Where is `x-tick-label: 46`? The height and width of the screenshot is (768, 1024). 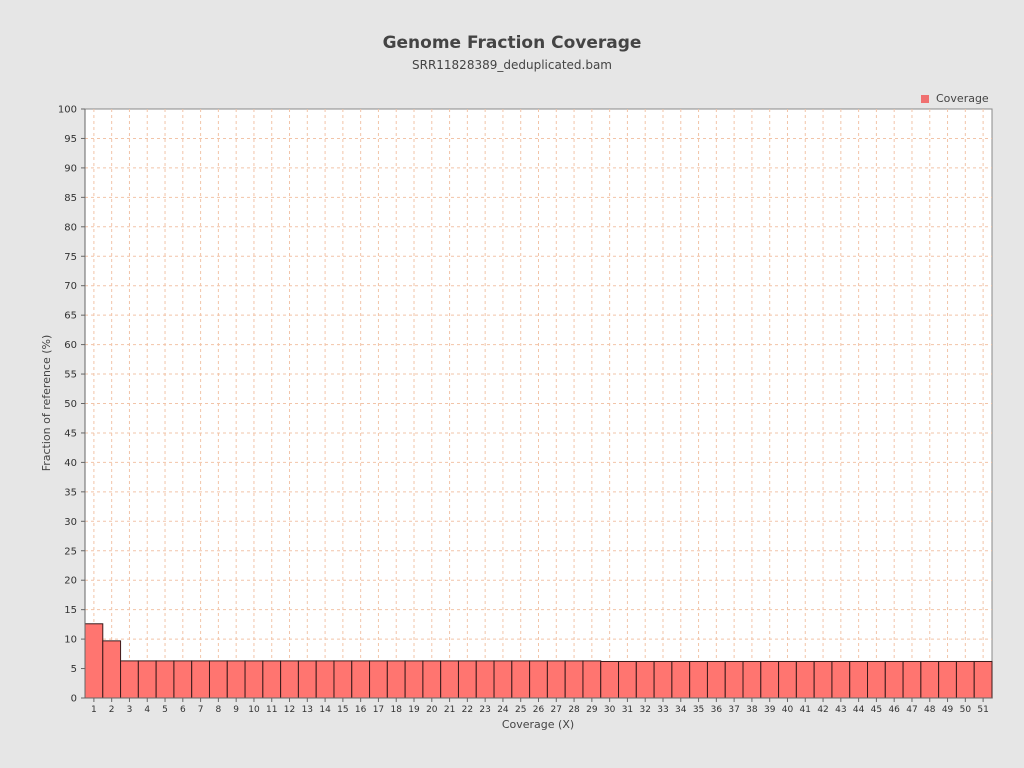
x-tick-label: 46 is located at coordinates (894, 710).